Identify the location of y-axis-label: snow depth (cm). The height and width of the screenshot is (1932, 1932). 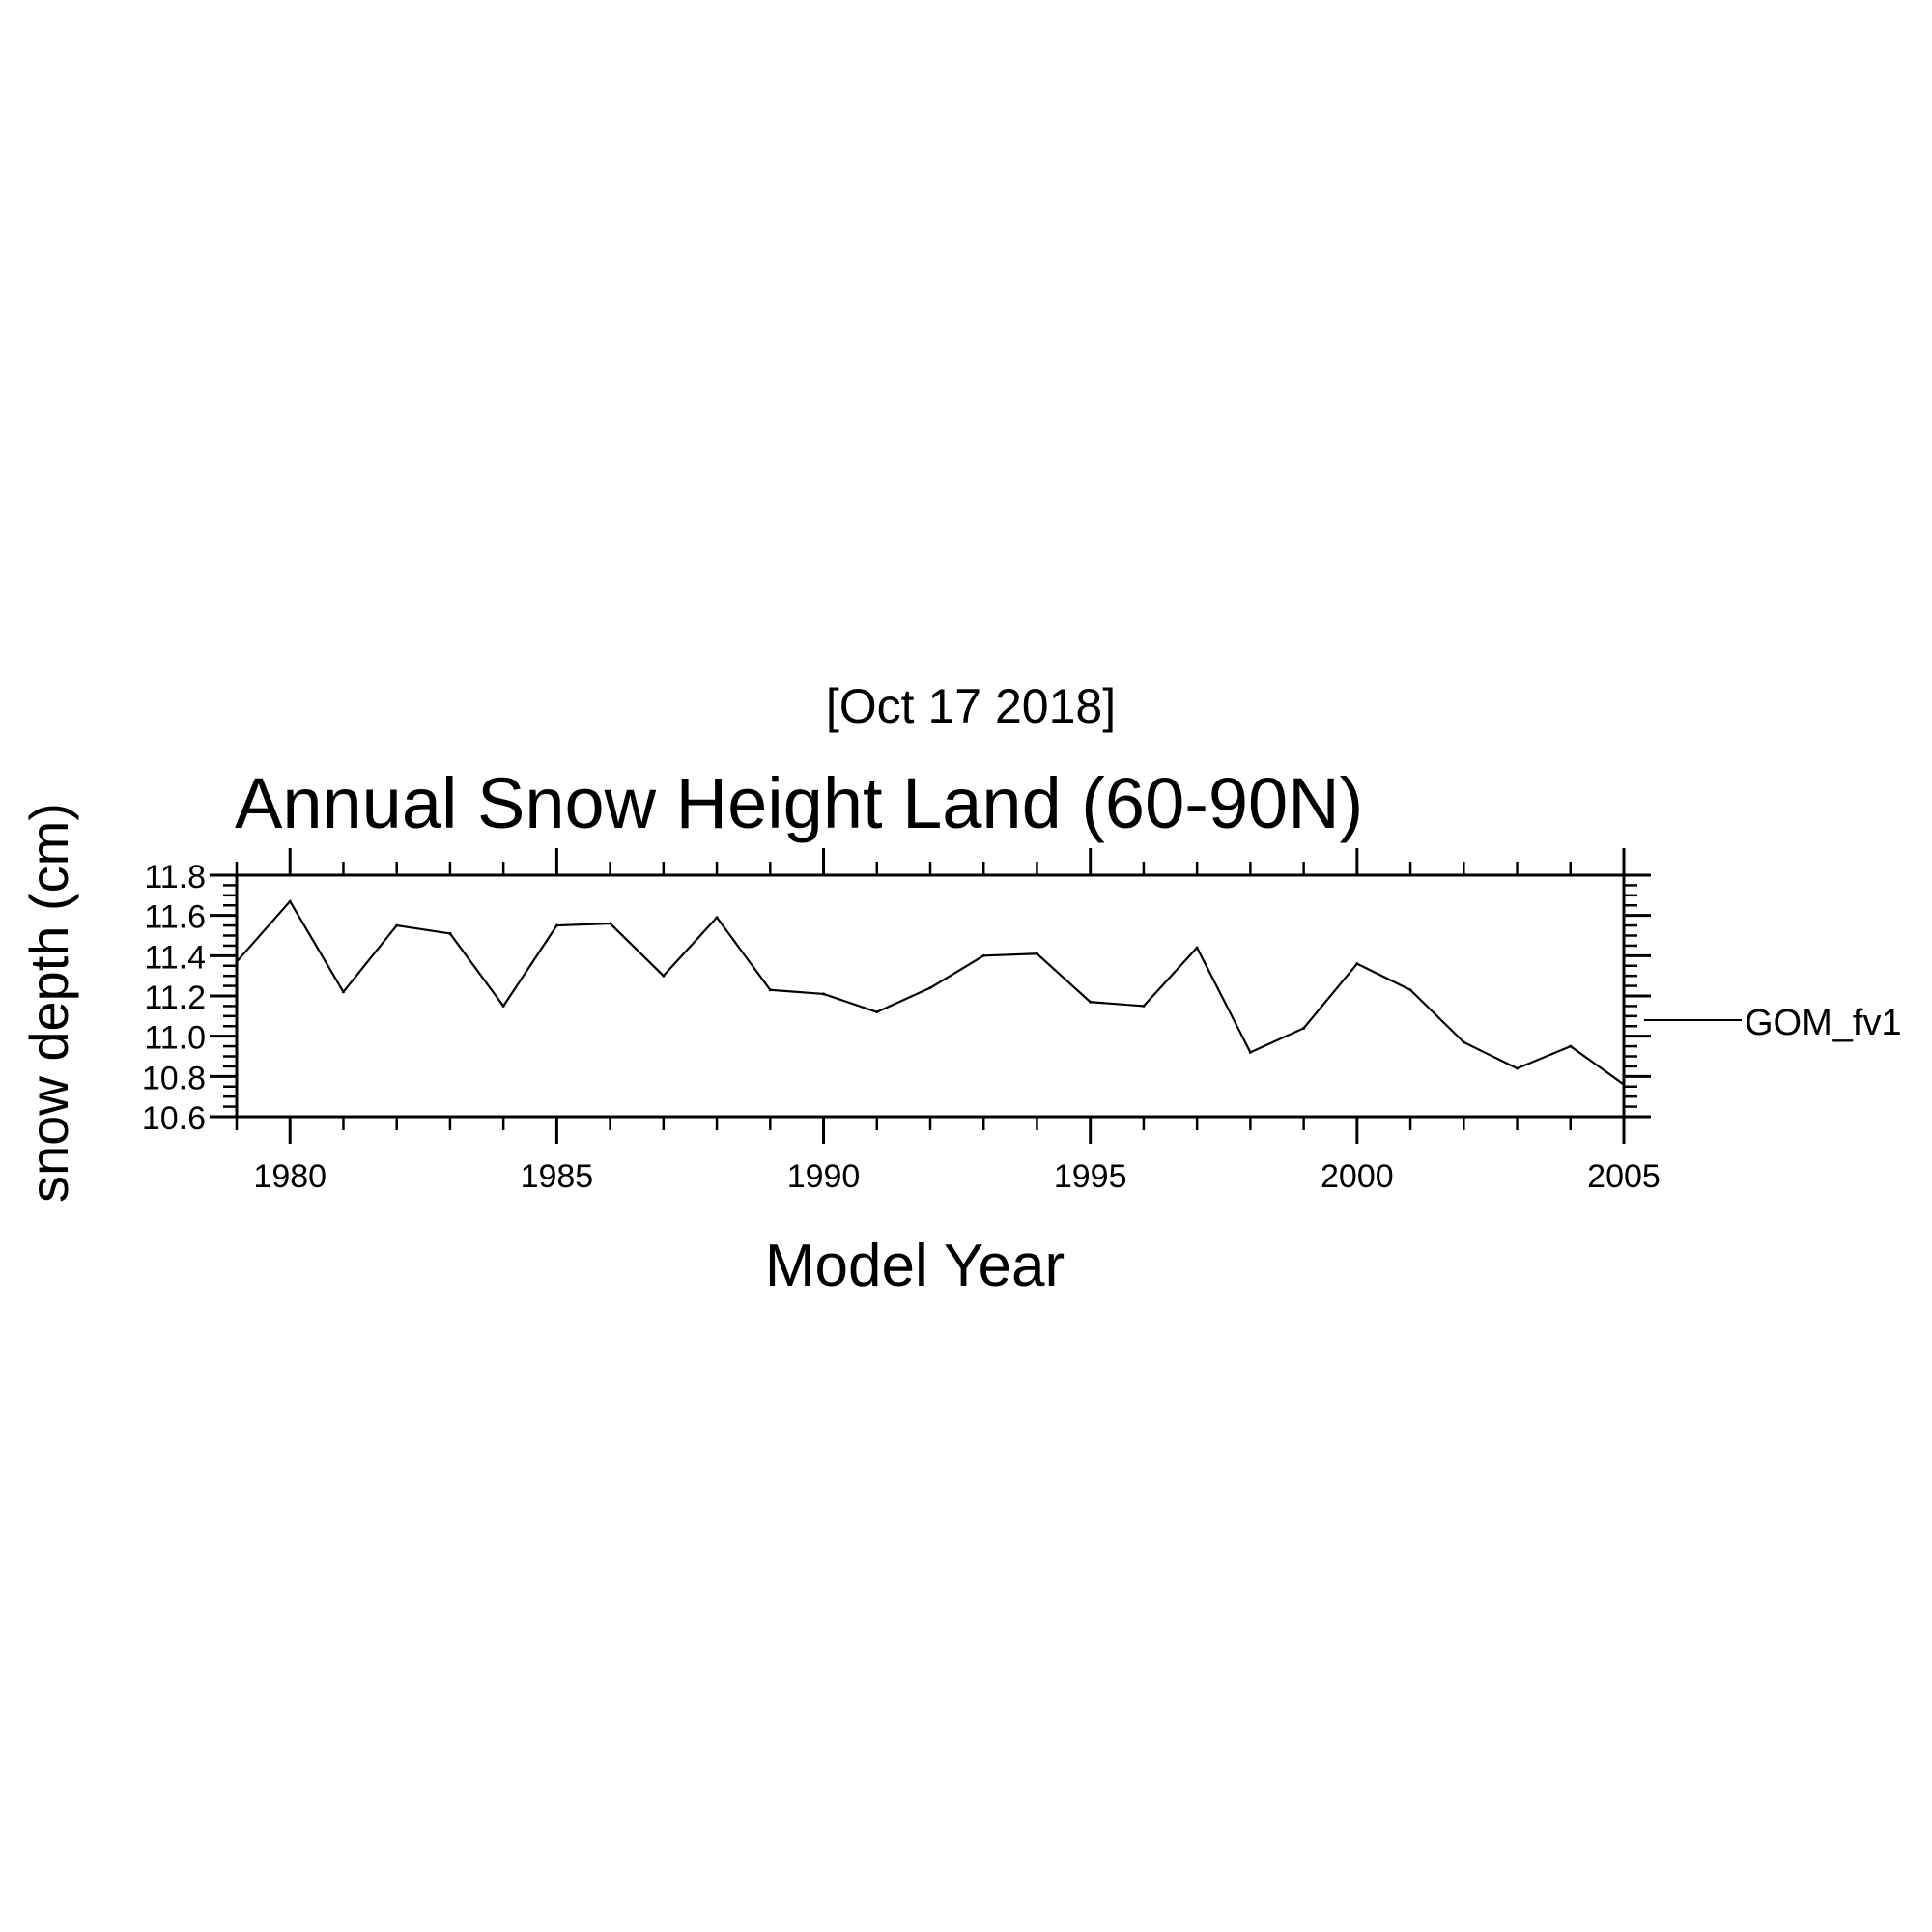
(48, 1003).